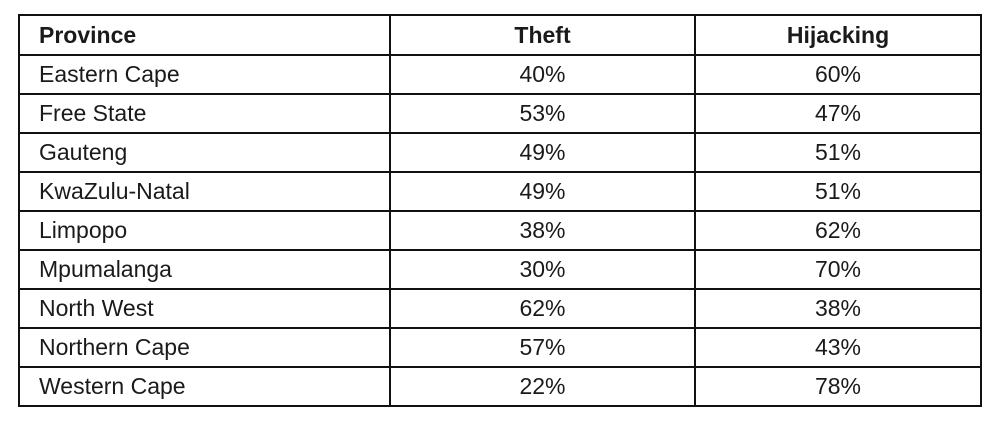  What do you see at coordinates (838, 386) in the screenshot?
I see `hijacking-cell: 78%` at bounding box center [838, 386].